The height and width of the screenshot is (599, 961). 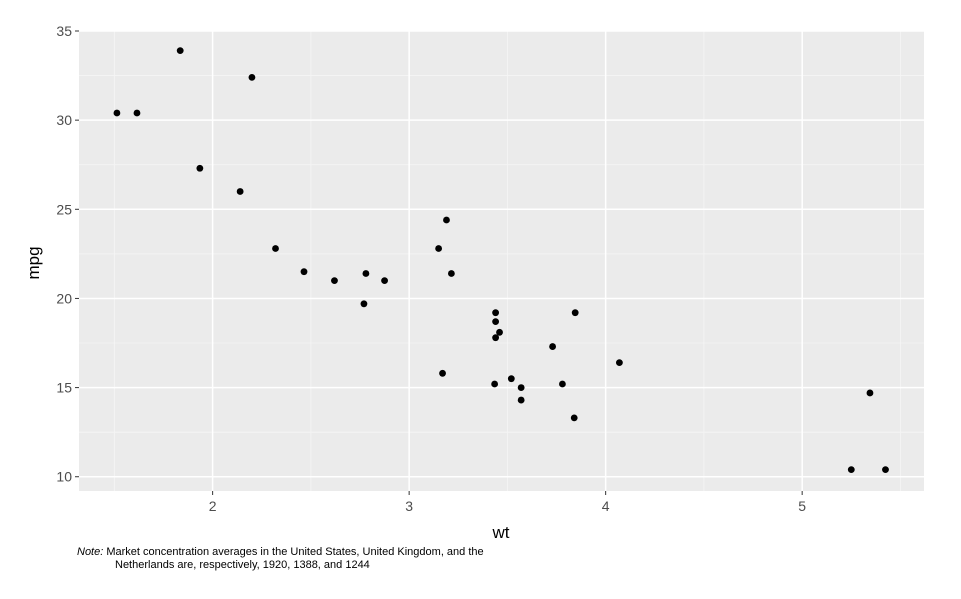 I want to click on y-tick-label: 35, so click(x=64, y=31).